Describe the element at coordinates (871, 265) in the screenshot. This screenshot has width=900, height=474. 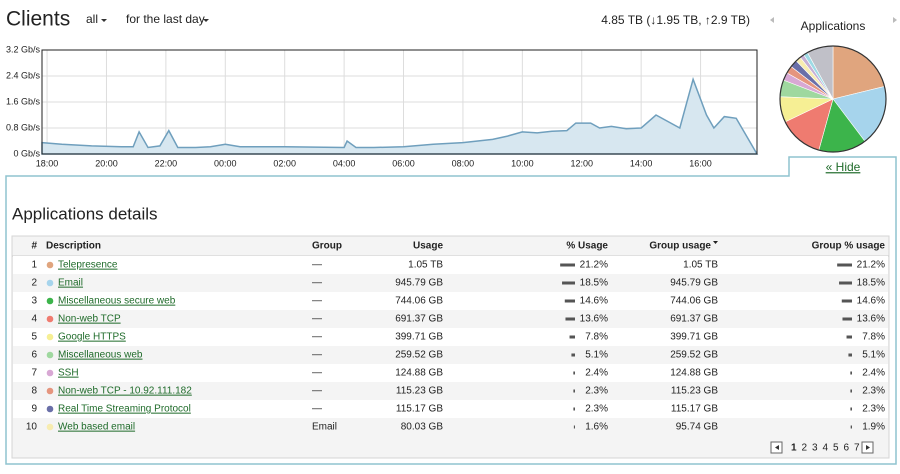
I see `group-pct-usage: 21.2%` at that location.